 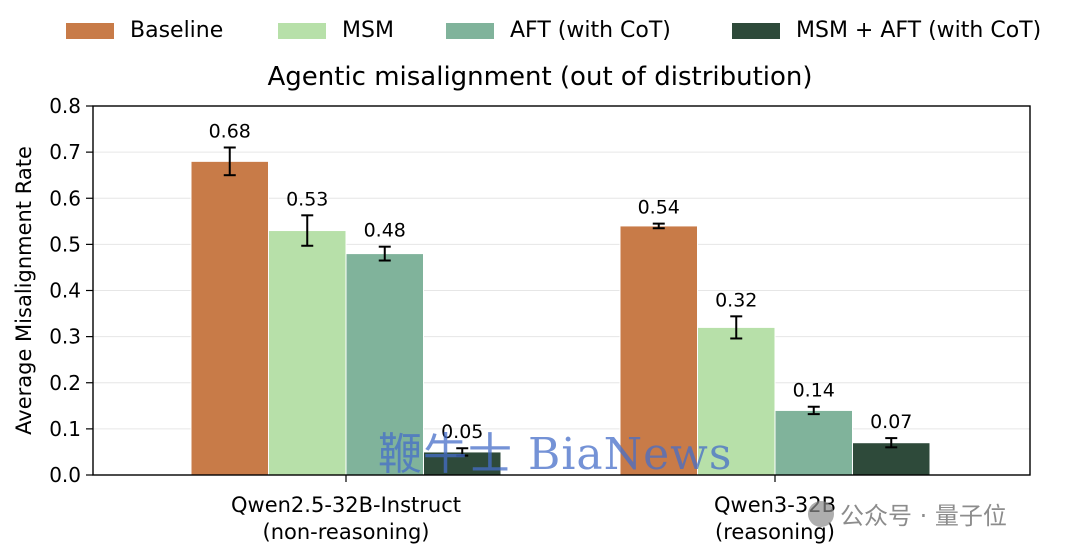 What do you see at coordinates (736, 300) in the screenshot?
I see `data-label-1-1: 0.32` at bounding box center [736, 300].